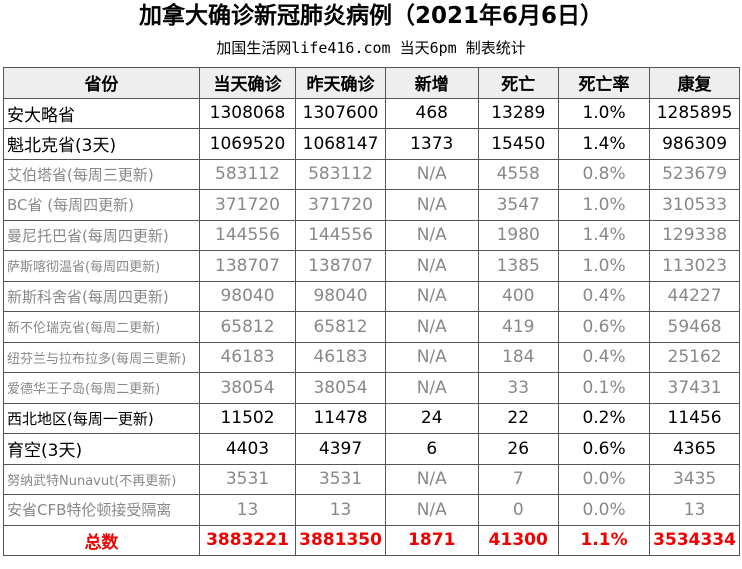  I want to click on table-cell: 11456, so click(694, 418).